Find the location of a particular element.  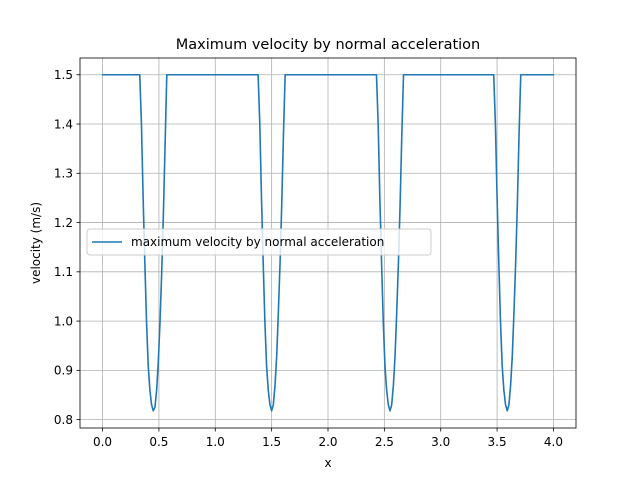

x-tick-label: 1.5 is located at coordinates (271, 442).